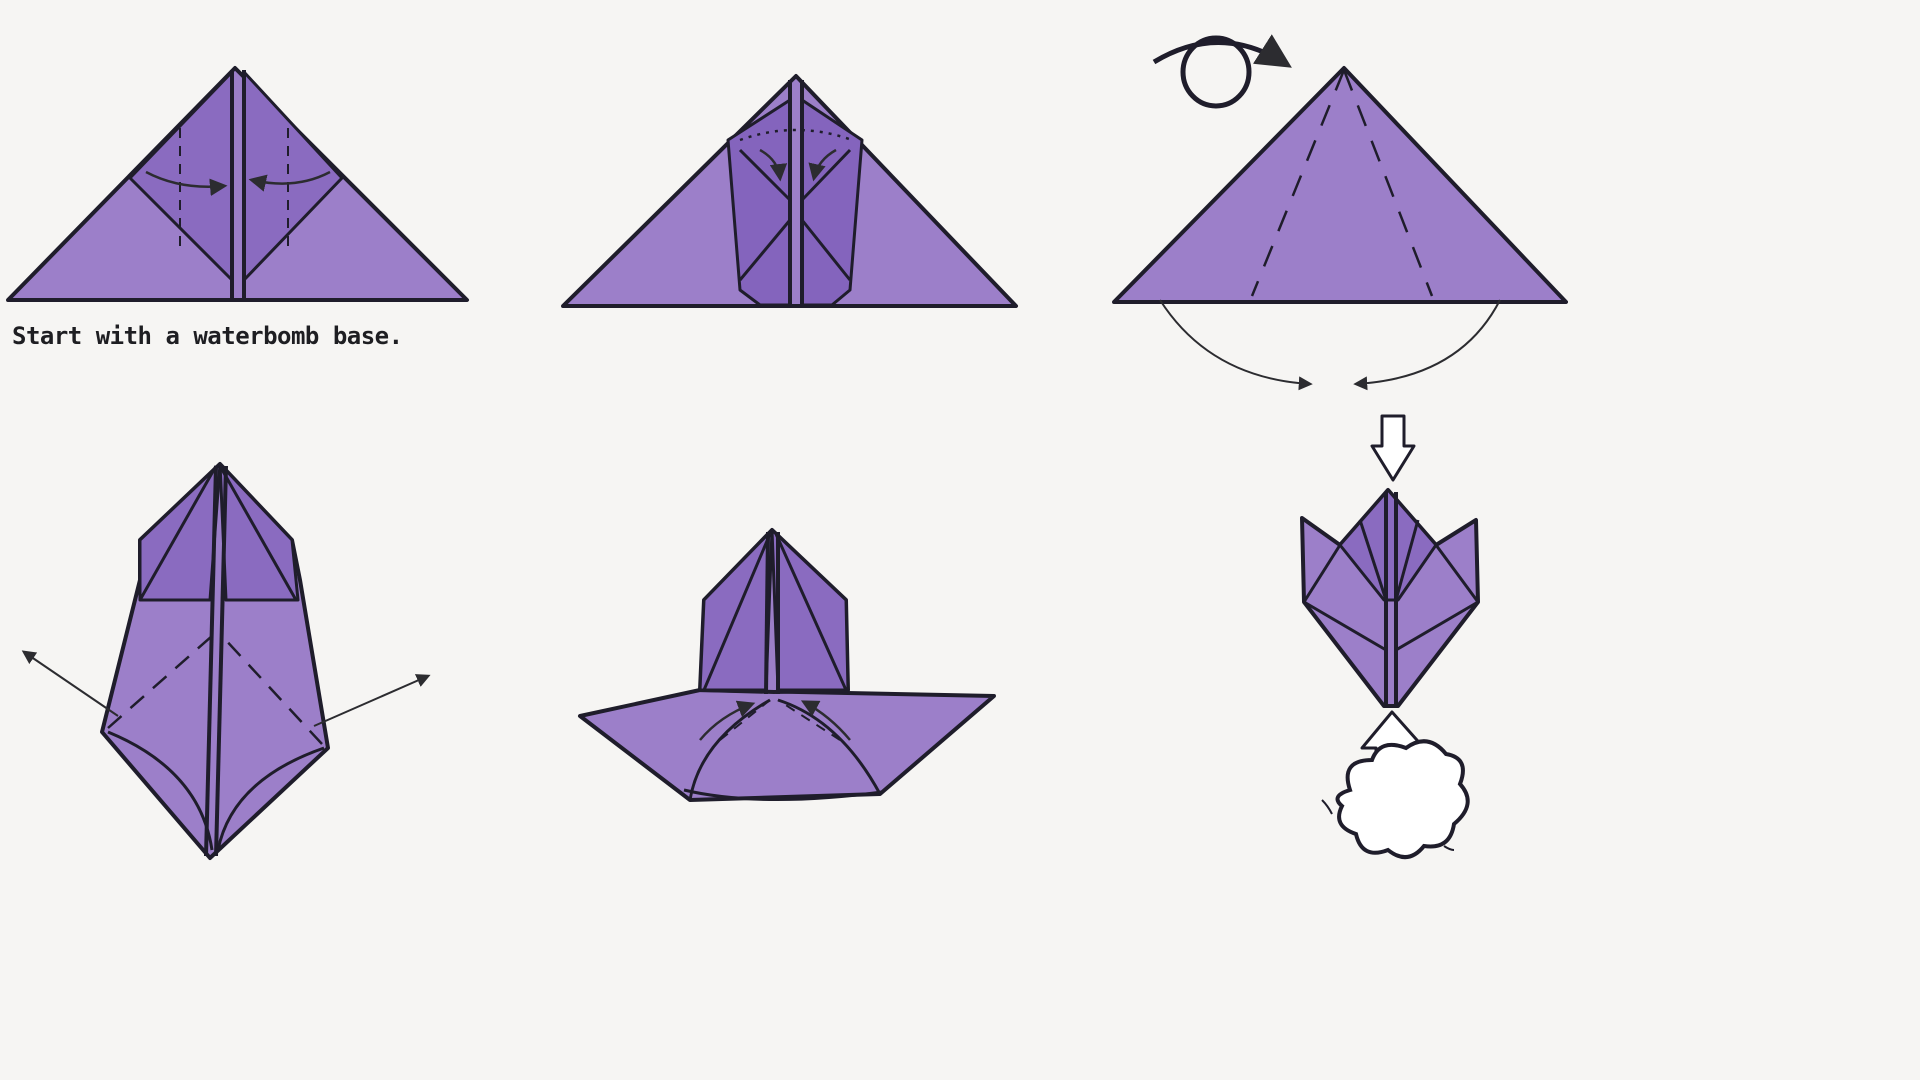 This screenshot has height=1080, width=1920. I want to click on step-1-caption: Start with a waterbomb base., so click(207, 336).